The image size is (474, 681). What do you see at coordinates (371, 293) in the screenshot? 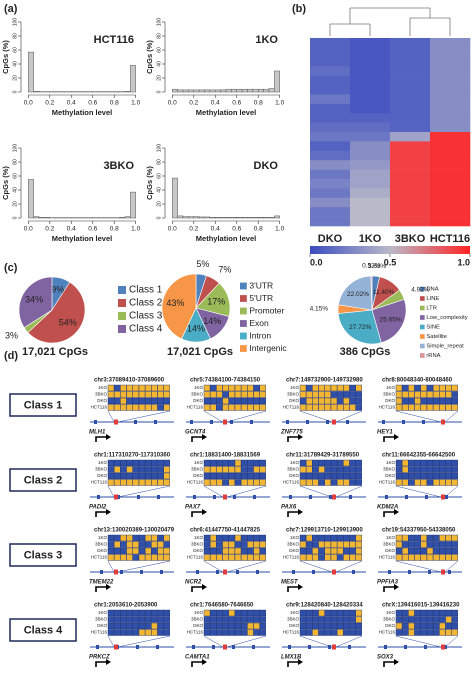
I see `pie-slice` at bounding box center [371, 293].